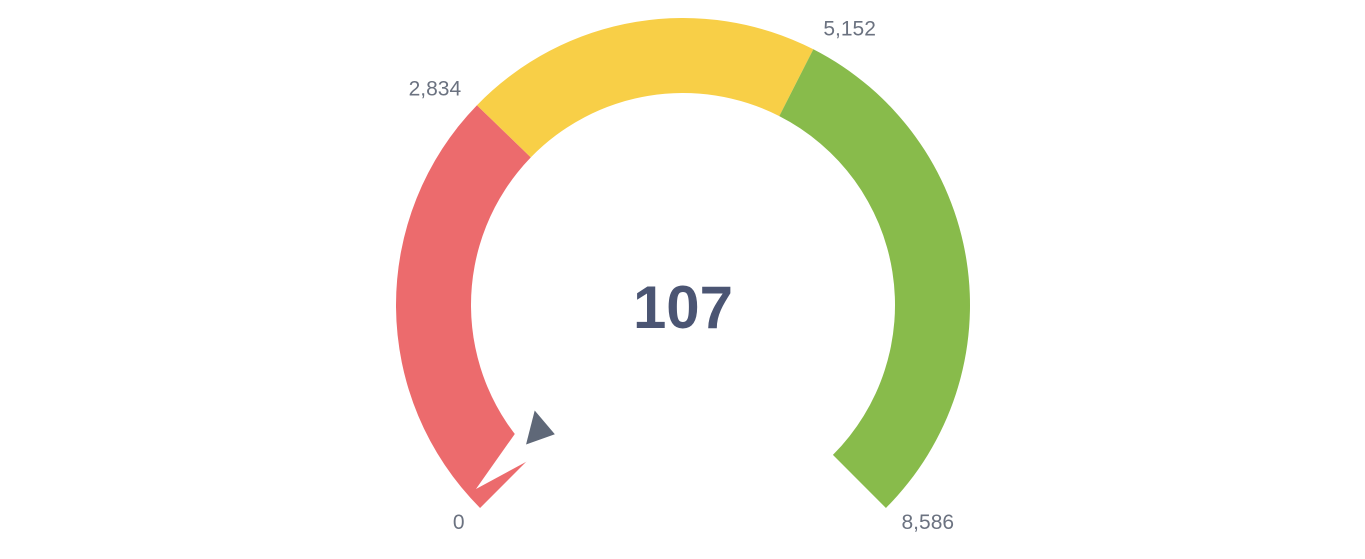 The width and height of the screenshot is (1365, 559). Describe the element at coordinates (683, 307) in the screenshot. I see `gauge-value: 107` at that location.